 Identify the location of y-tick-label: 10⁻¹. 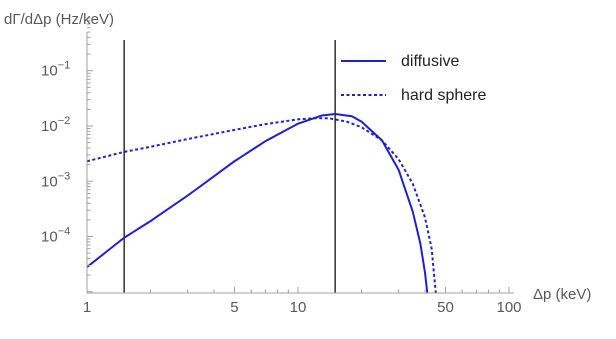
(55, 70).